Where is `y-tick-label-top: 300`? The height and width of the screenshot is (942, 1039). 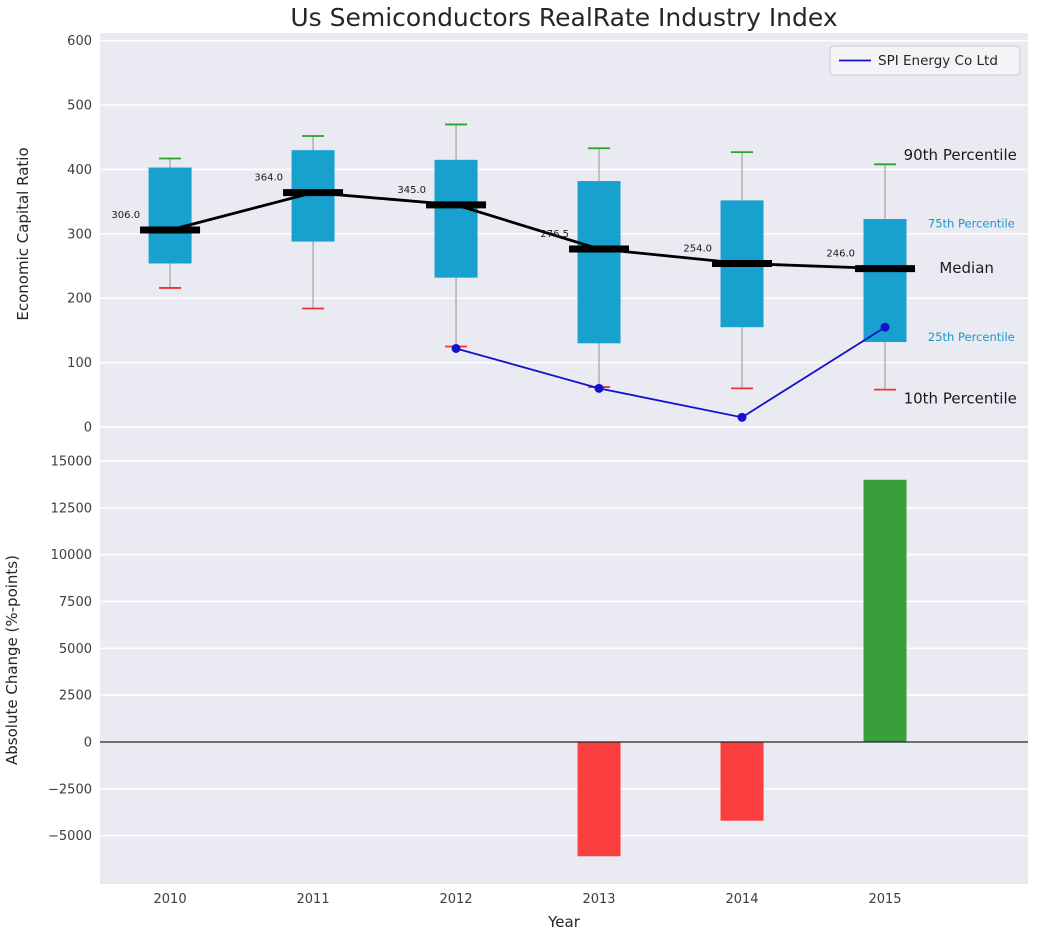
y-tick-label-top: 300 is located at coordinates (79, 234).